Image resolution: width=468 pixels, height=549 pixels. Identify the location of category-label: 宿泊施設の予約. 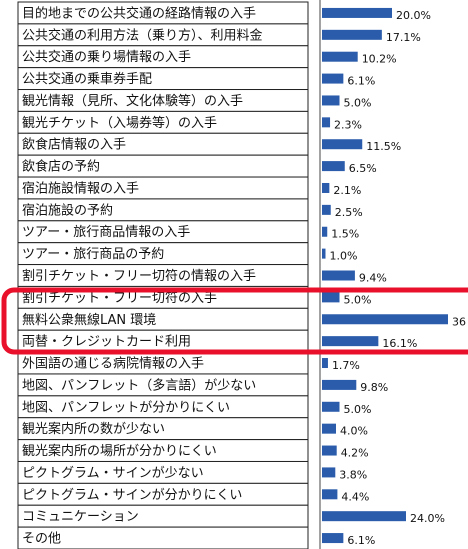
(67, 210).